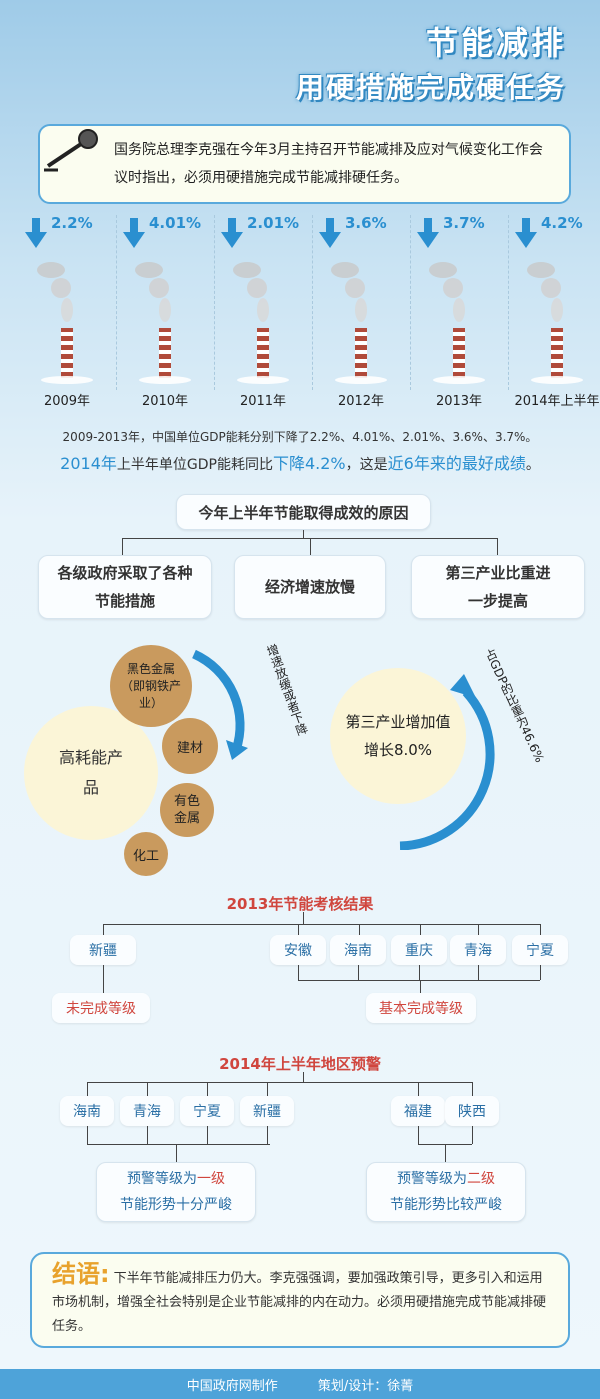 Image resolution: width=600 pixels, height=1399 pixels. What do you see at coordinates (146, 854) in the screenshot?
I see `chemical-bubble: 化工` at bounding box center [146, 854].